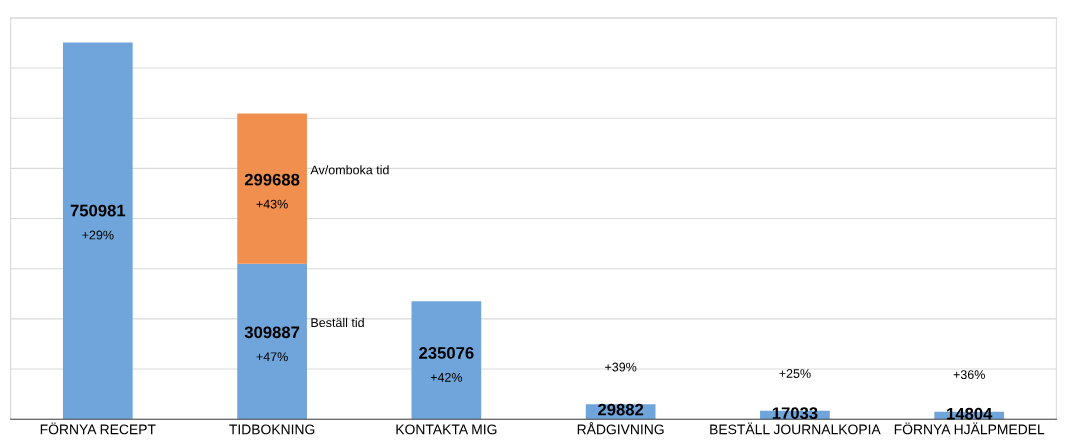 This screenshot has width=1067, height=446. What do you see at coordinates (446, 353) in the screenshot?
I see `data-label: 235076` at bounding box center [446, 353].